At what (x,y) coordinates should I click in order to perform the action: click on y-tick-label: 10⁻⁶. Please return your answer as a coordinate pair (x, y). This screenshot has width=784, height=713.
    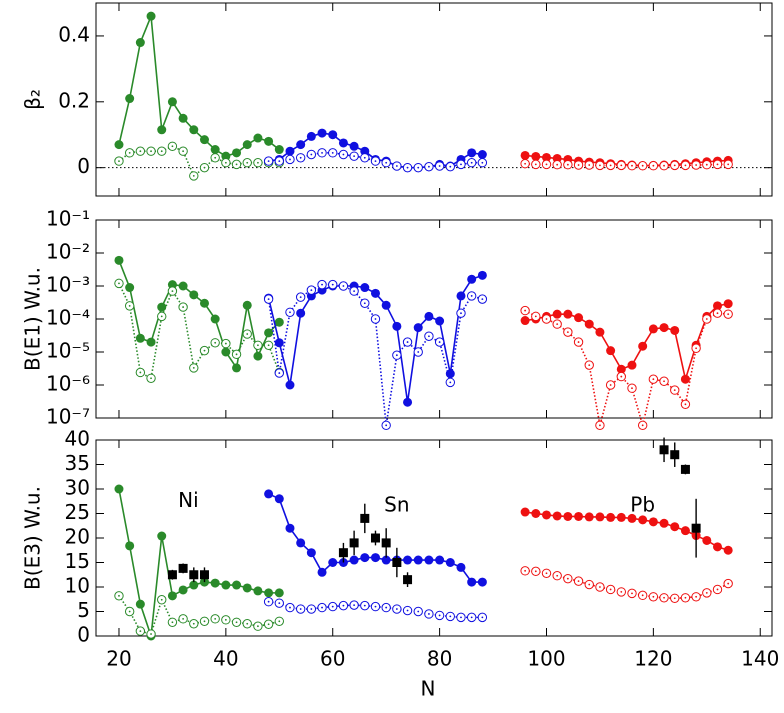
    Looking at the image, I should click on (68, 384).